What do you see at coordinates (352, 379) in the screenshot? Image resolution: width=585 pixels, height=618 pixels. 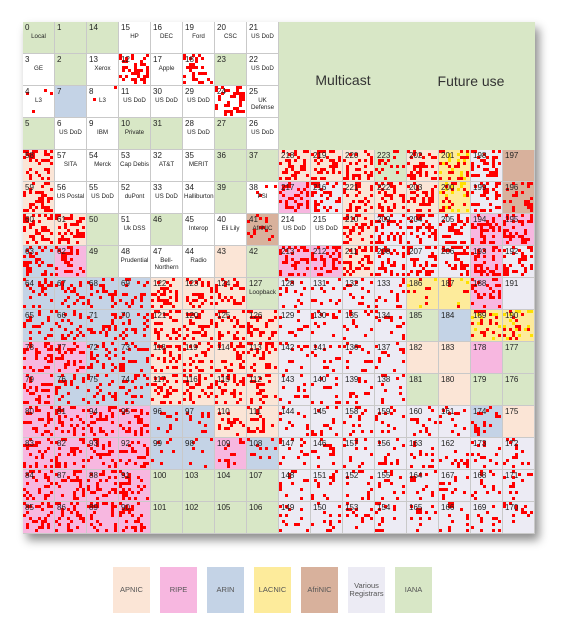 I see `block-number: 139` at bounding box center [352, 379].